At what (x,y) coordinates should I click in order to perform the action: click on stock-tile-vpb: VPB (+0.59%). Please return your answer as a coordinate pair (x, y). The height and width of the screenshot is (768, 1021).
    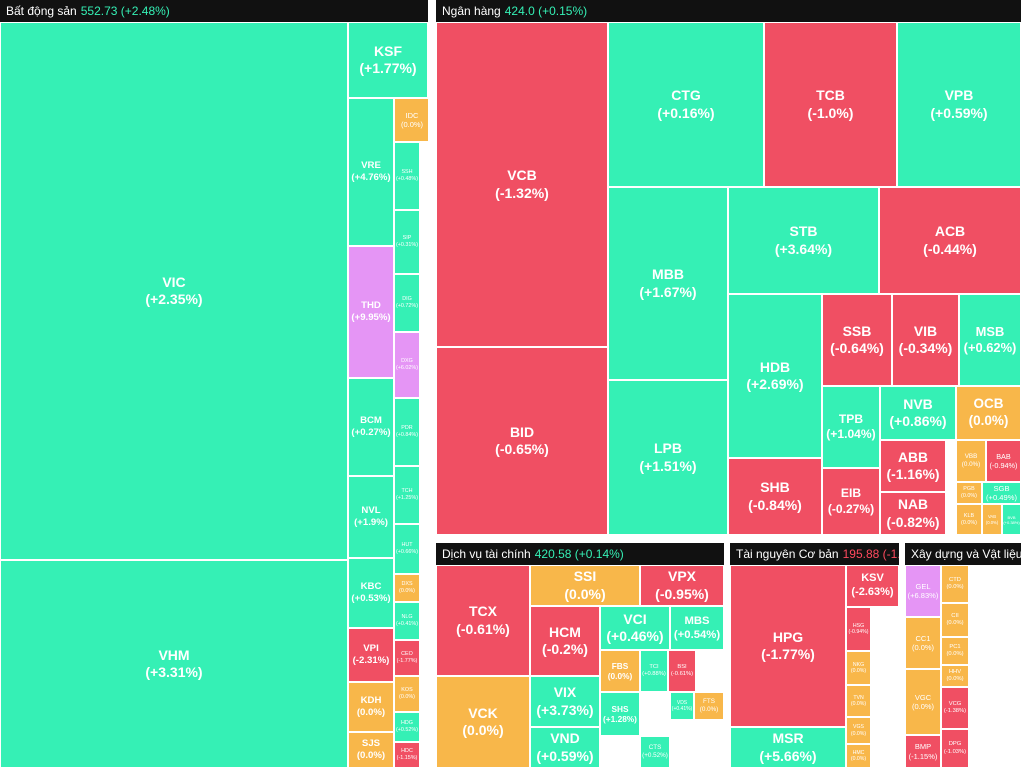
    Looking at the image, I should click on (959, 104).